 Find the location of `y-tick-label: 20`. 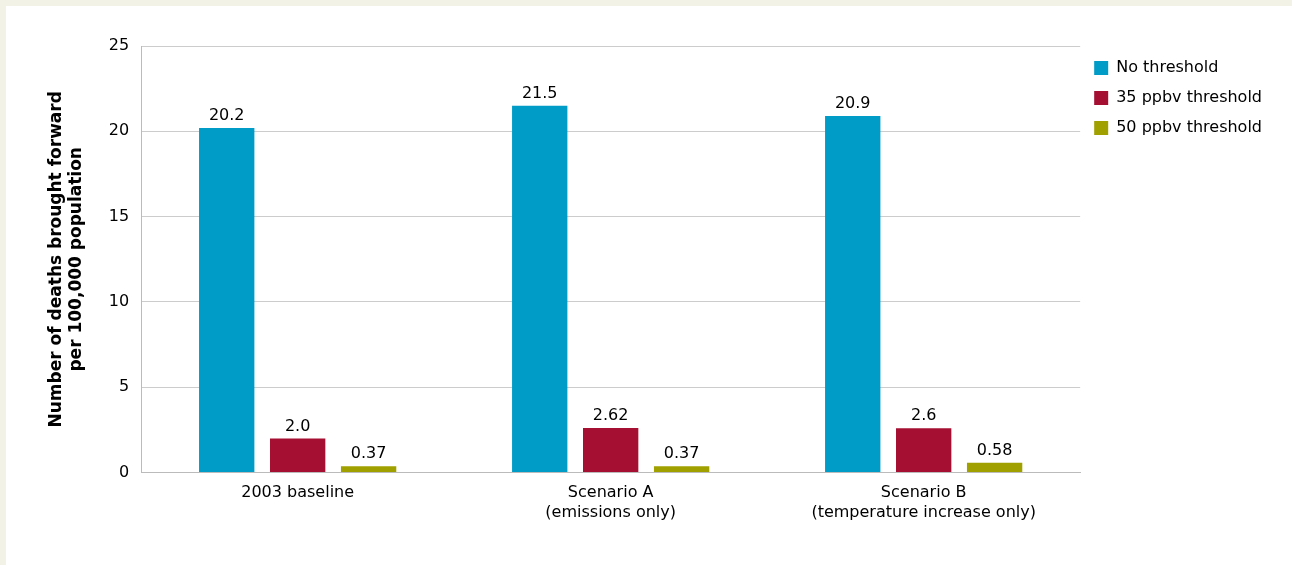

y-tick-label: 20 is located at coordinates (119, 130).